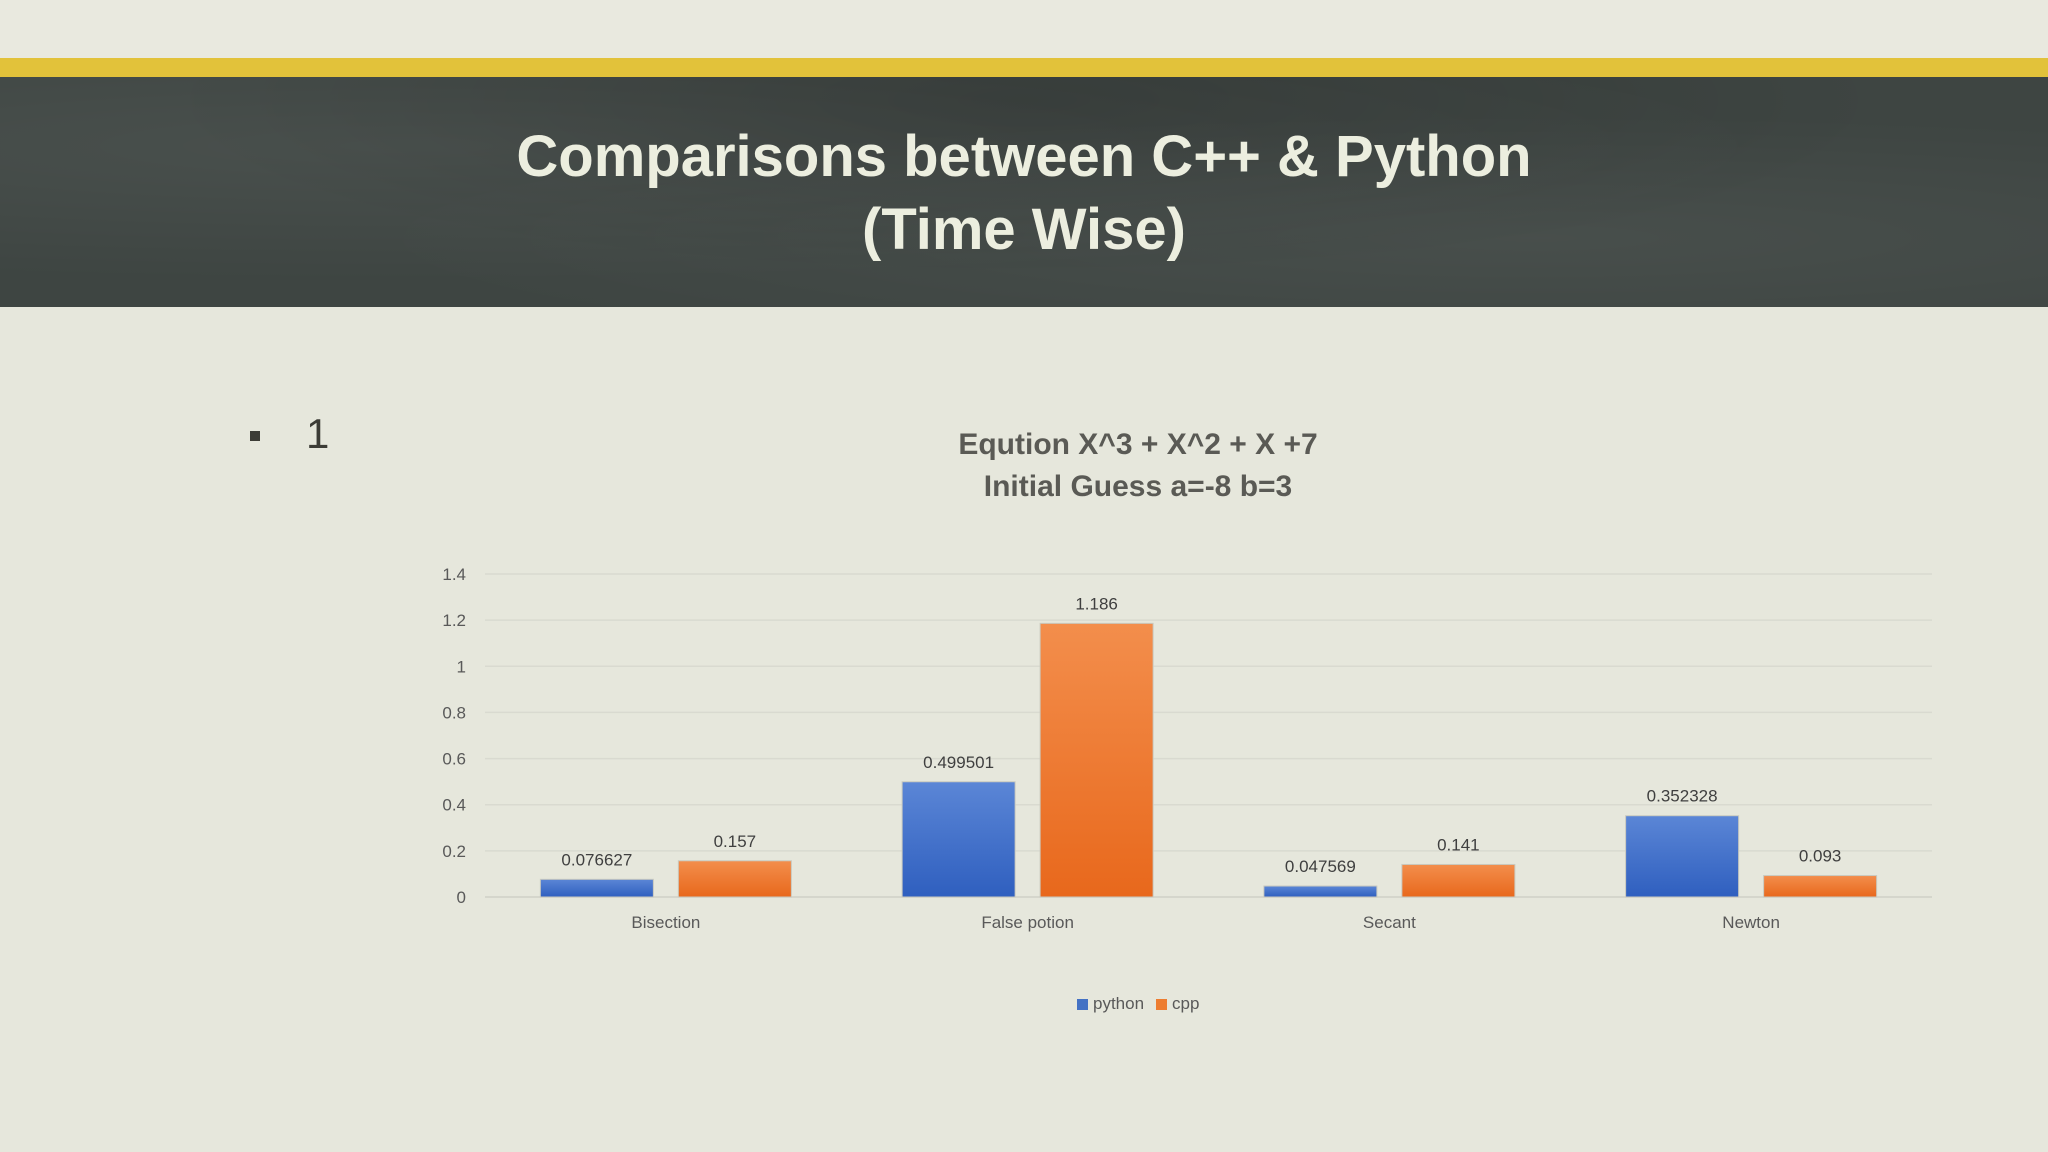  I want to click on y-tick-label: 1, so click(461, 666).